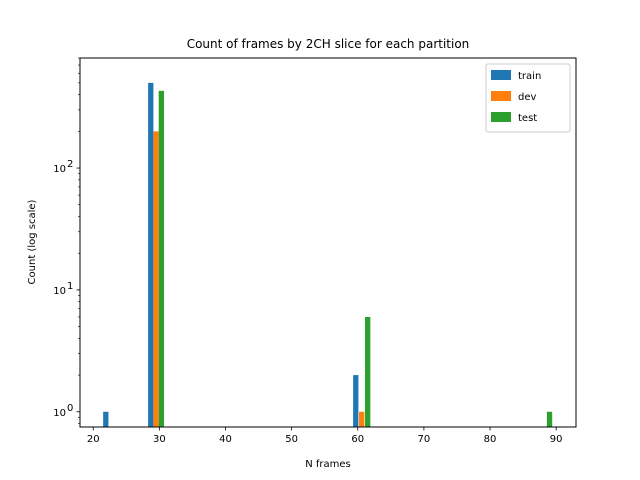 The height and width of the screenshot is (480, 640). I want to click on x-tick-label: 80, so click(490, 439).